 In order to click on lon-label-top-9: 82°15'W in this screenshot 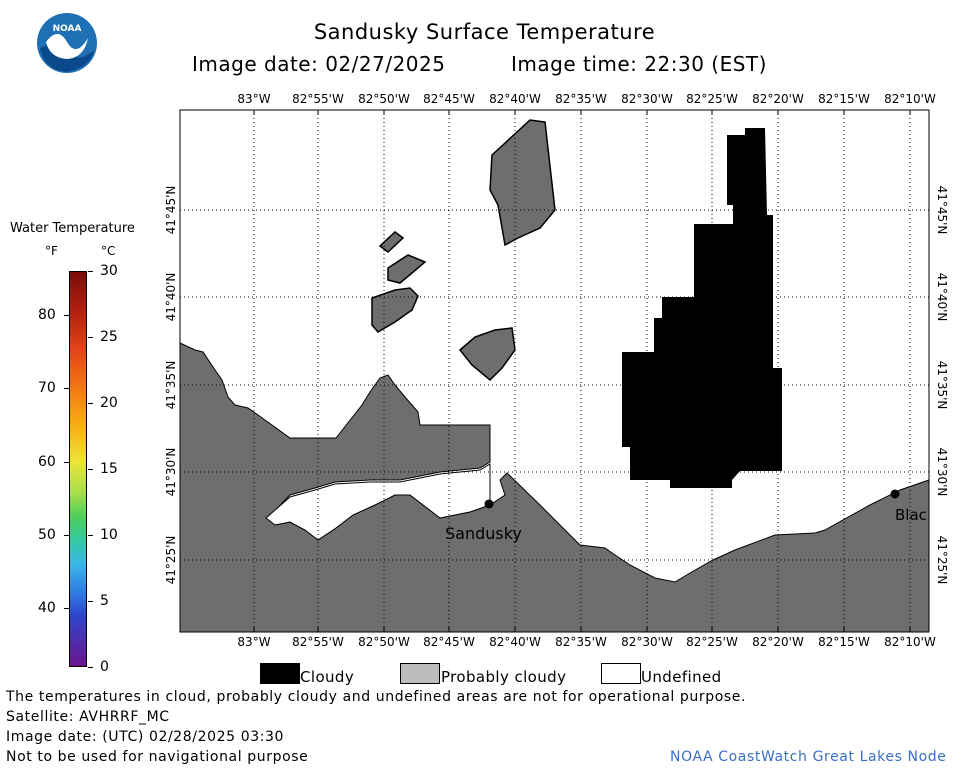, I will do `click(844, 99)`.